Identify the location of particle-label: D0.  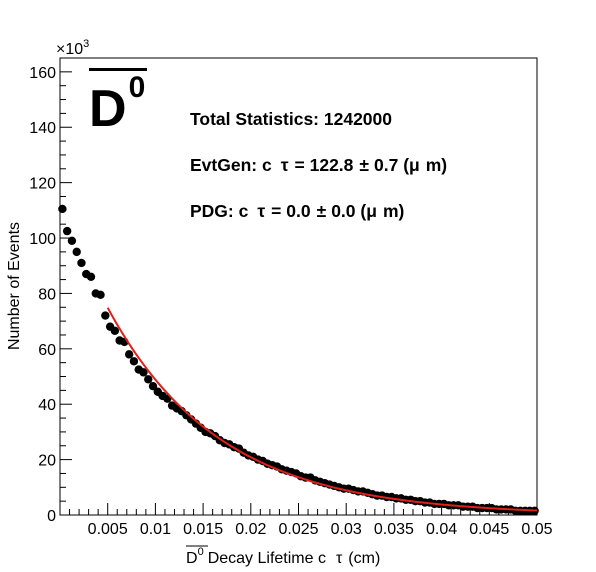
(118, 103).